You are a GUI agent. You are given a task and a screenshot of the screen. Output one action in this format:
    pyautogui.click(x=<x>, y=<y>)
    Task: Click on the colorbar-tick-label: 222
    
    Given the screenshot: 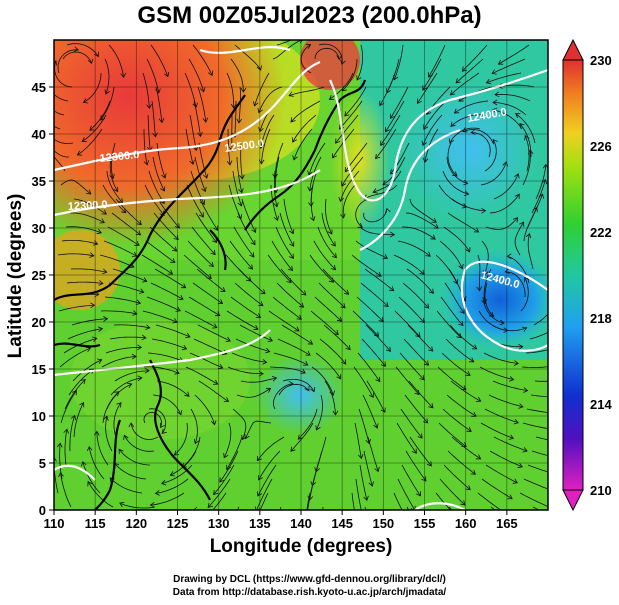 What is the action you would take?
    pyautogui.click(x=601, y=232)
    